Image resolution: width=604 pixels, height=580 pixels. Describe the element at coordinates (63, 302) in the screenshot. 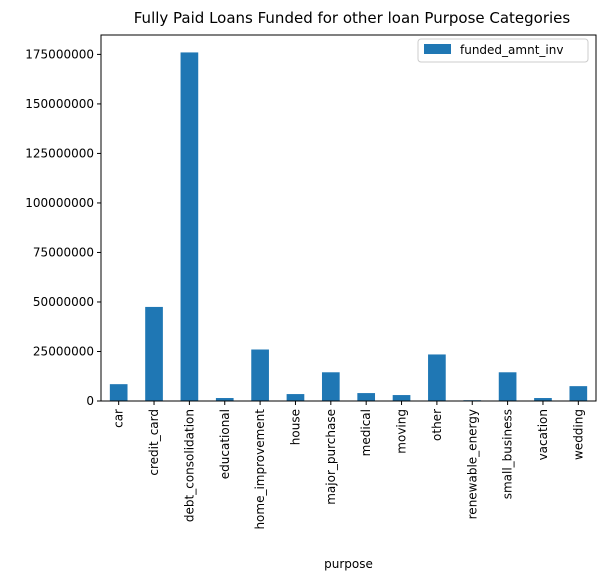

I see `y-tick-label: 50000000` at that location.